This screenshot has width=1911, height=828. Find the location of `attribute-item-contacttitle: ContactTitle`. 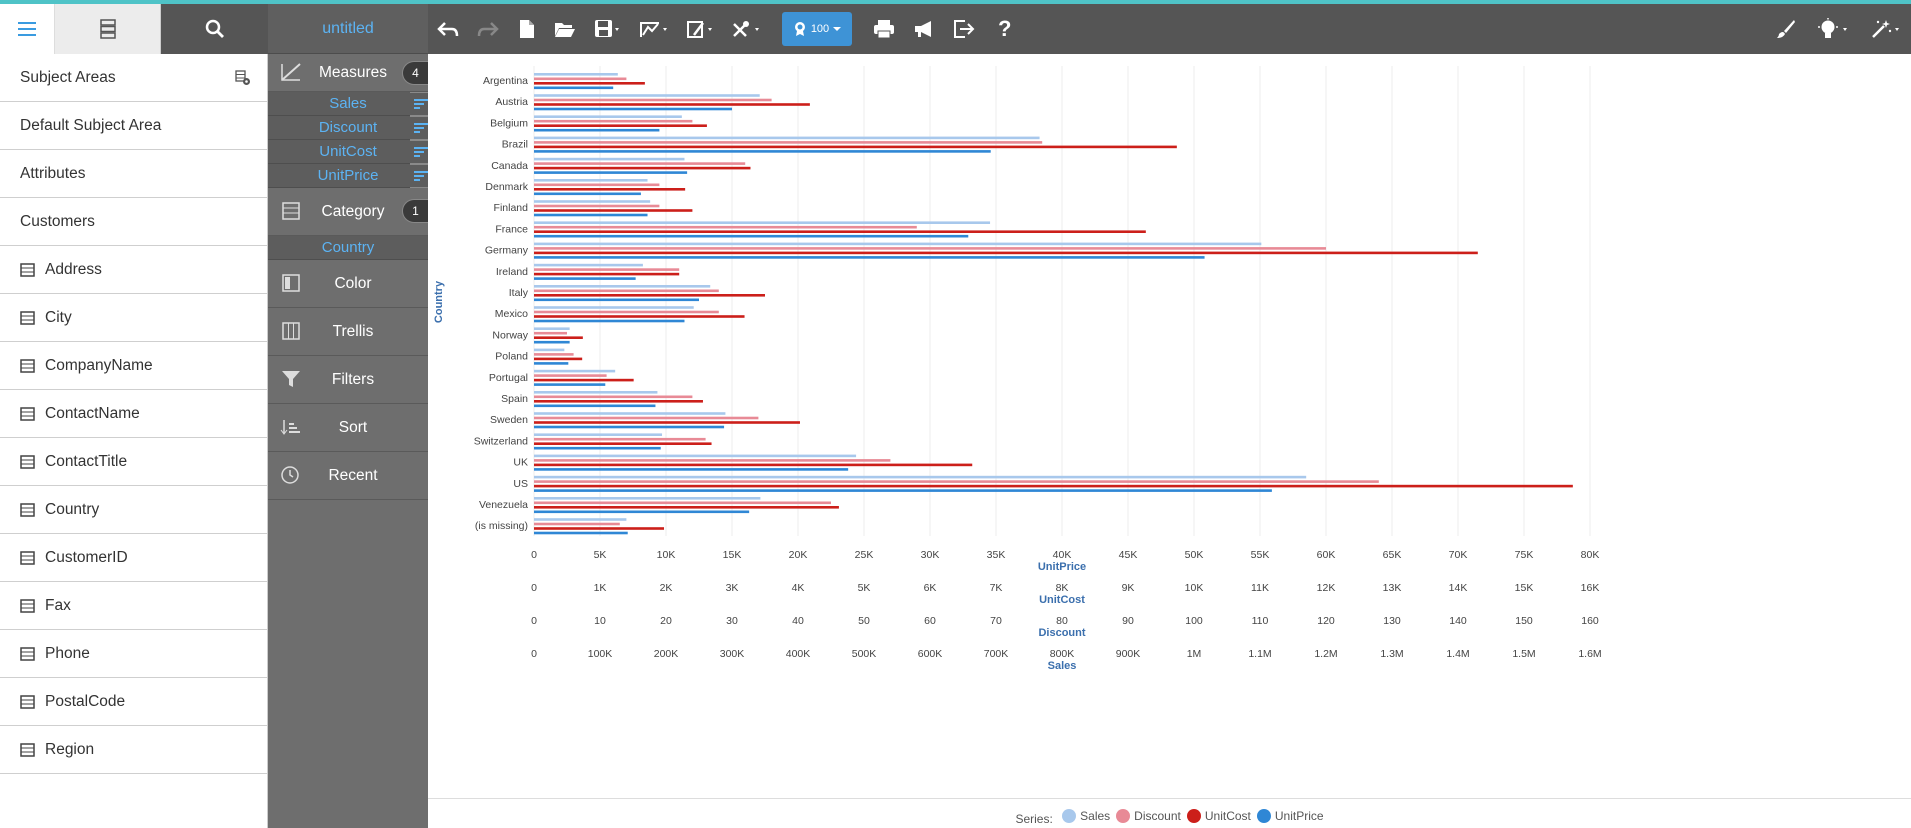

attribute-item-contacttitle: ContactTitle is located at coordinates (133, 462).